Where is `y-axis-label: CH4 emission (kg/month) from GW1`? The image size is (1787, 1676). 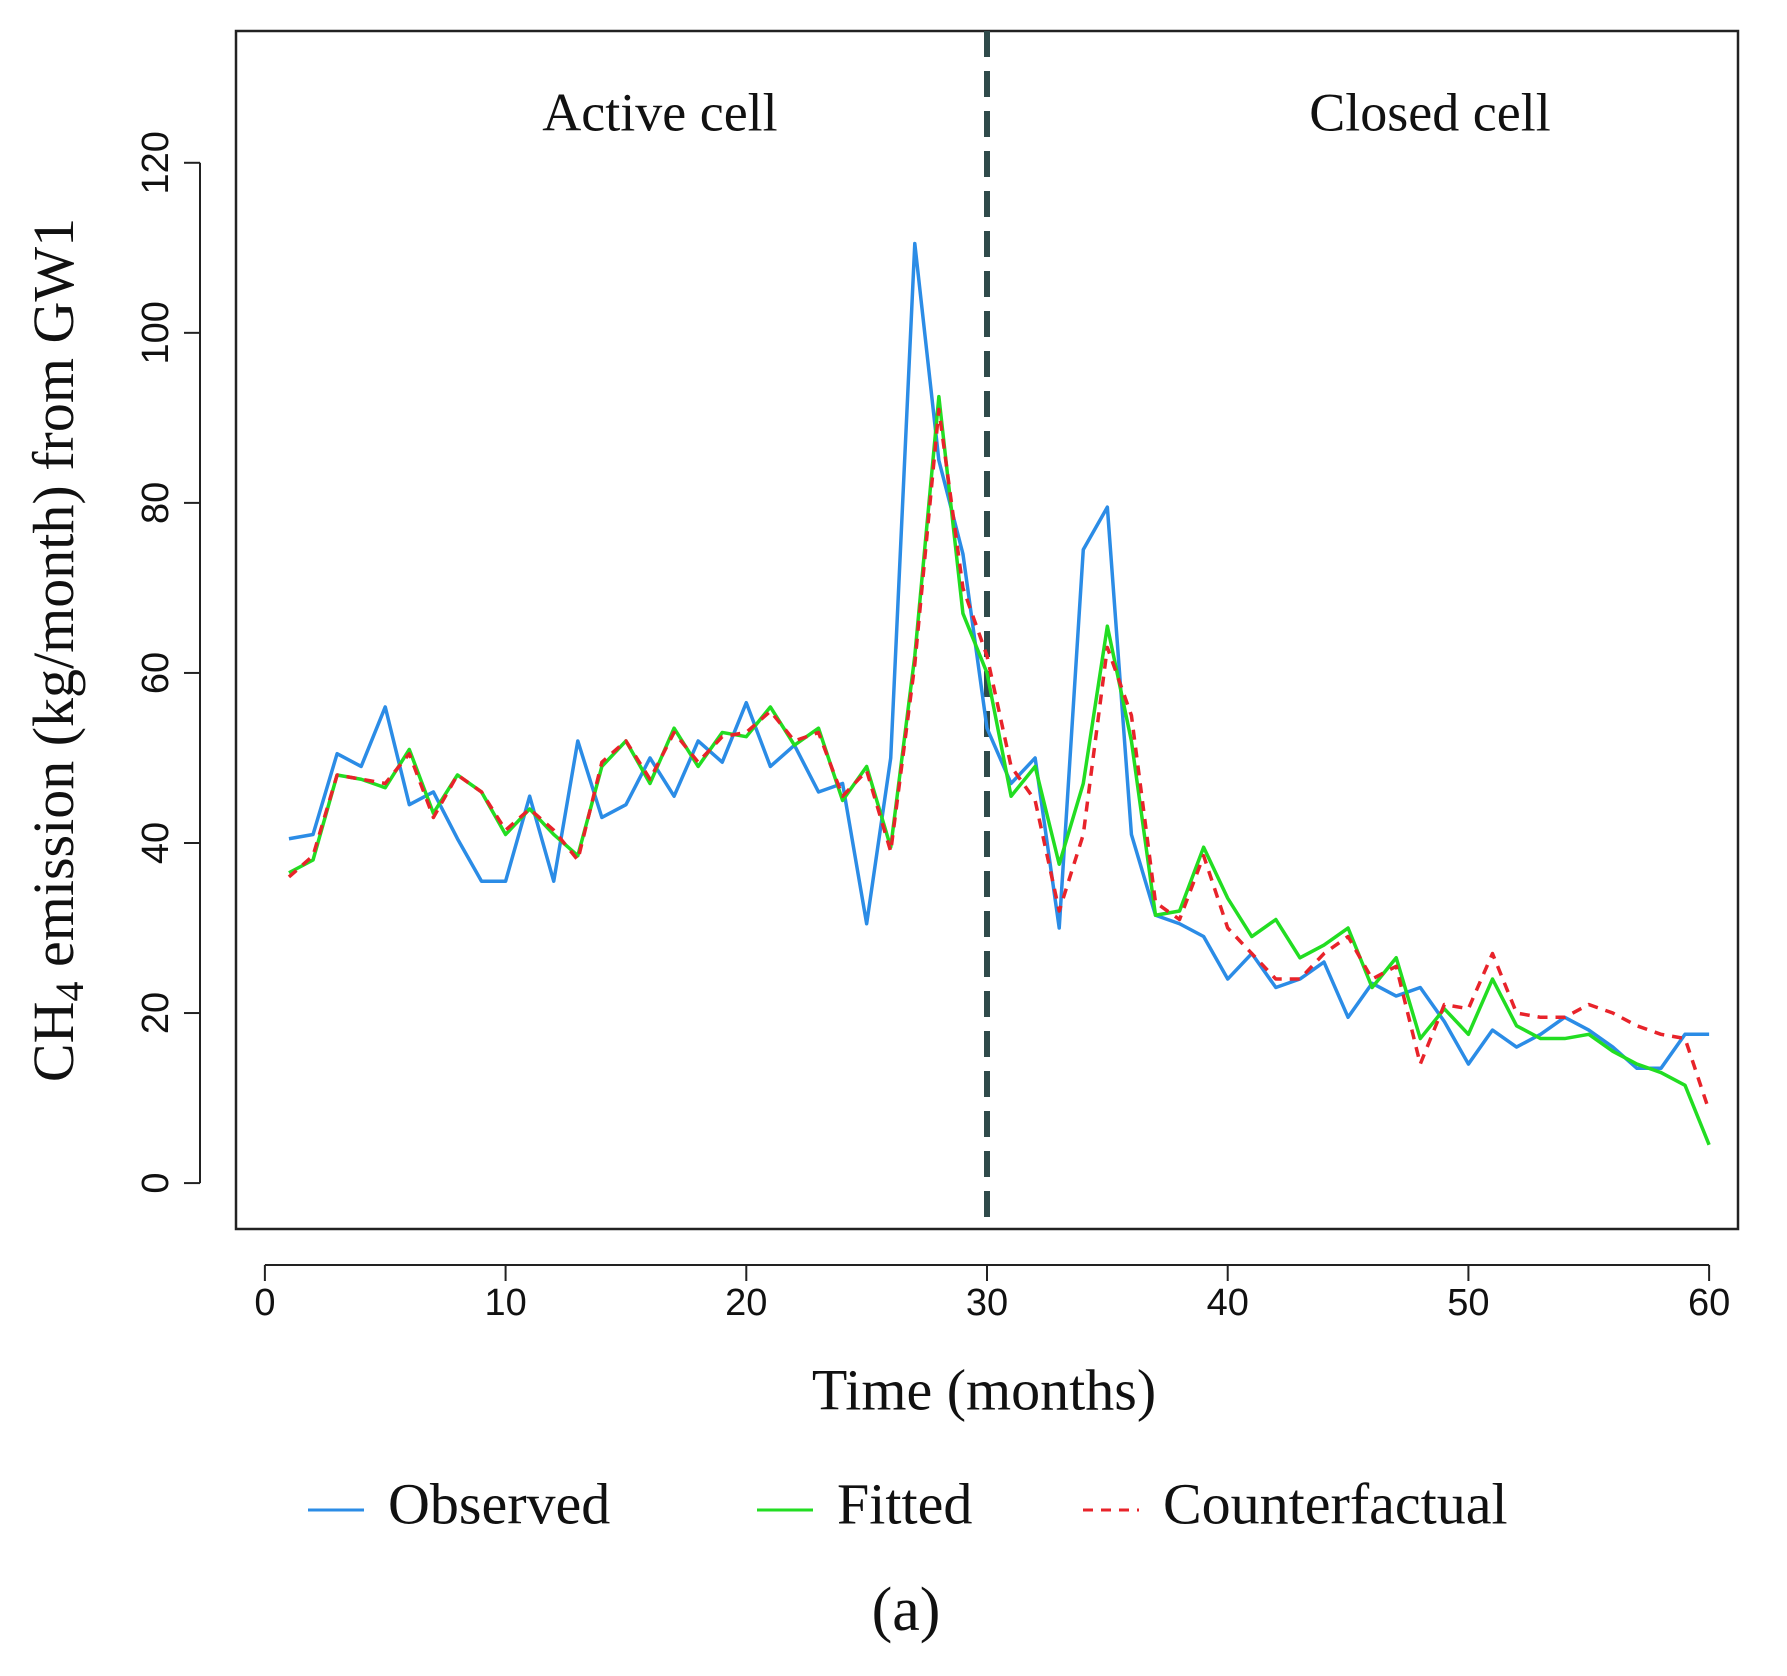 y-axis-label: CH4 emission (kg/month) from GW1 is located at coordinates (56, 650).